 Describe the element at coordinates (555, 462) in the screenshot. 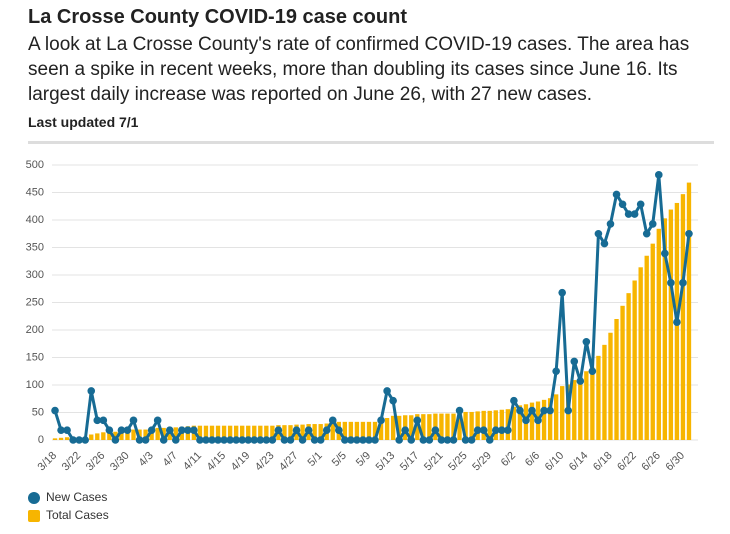

I see `x-tick-label: 6/10` at that location.